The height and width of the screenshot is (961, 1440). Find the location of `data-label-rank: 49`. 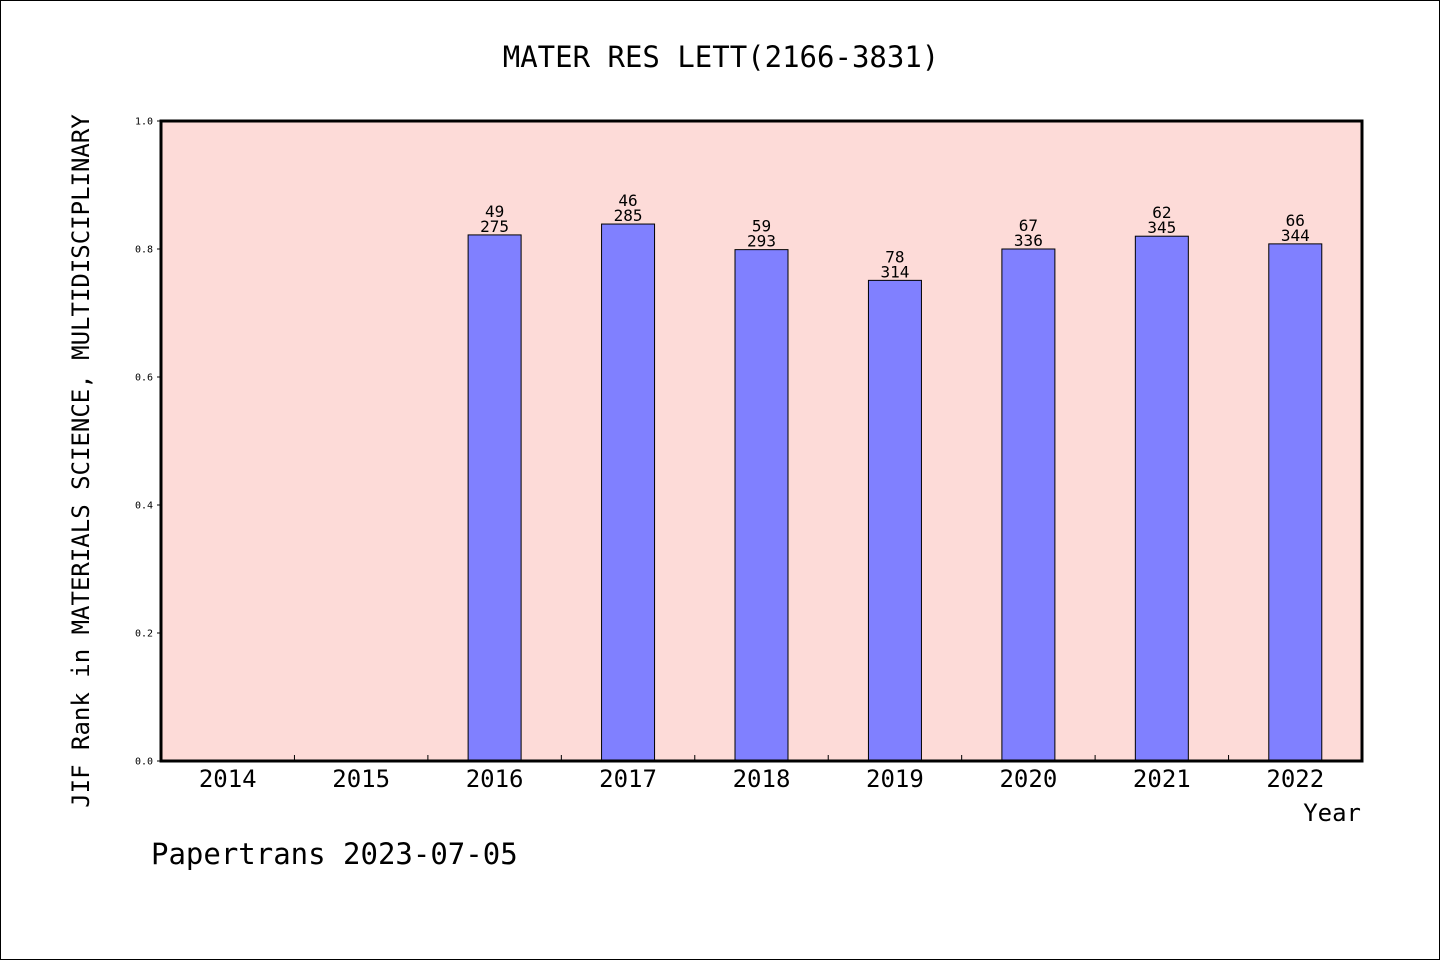

data-label-rank: 49 is located at coordinates (494, 211).